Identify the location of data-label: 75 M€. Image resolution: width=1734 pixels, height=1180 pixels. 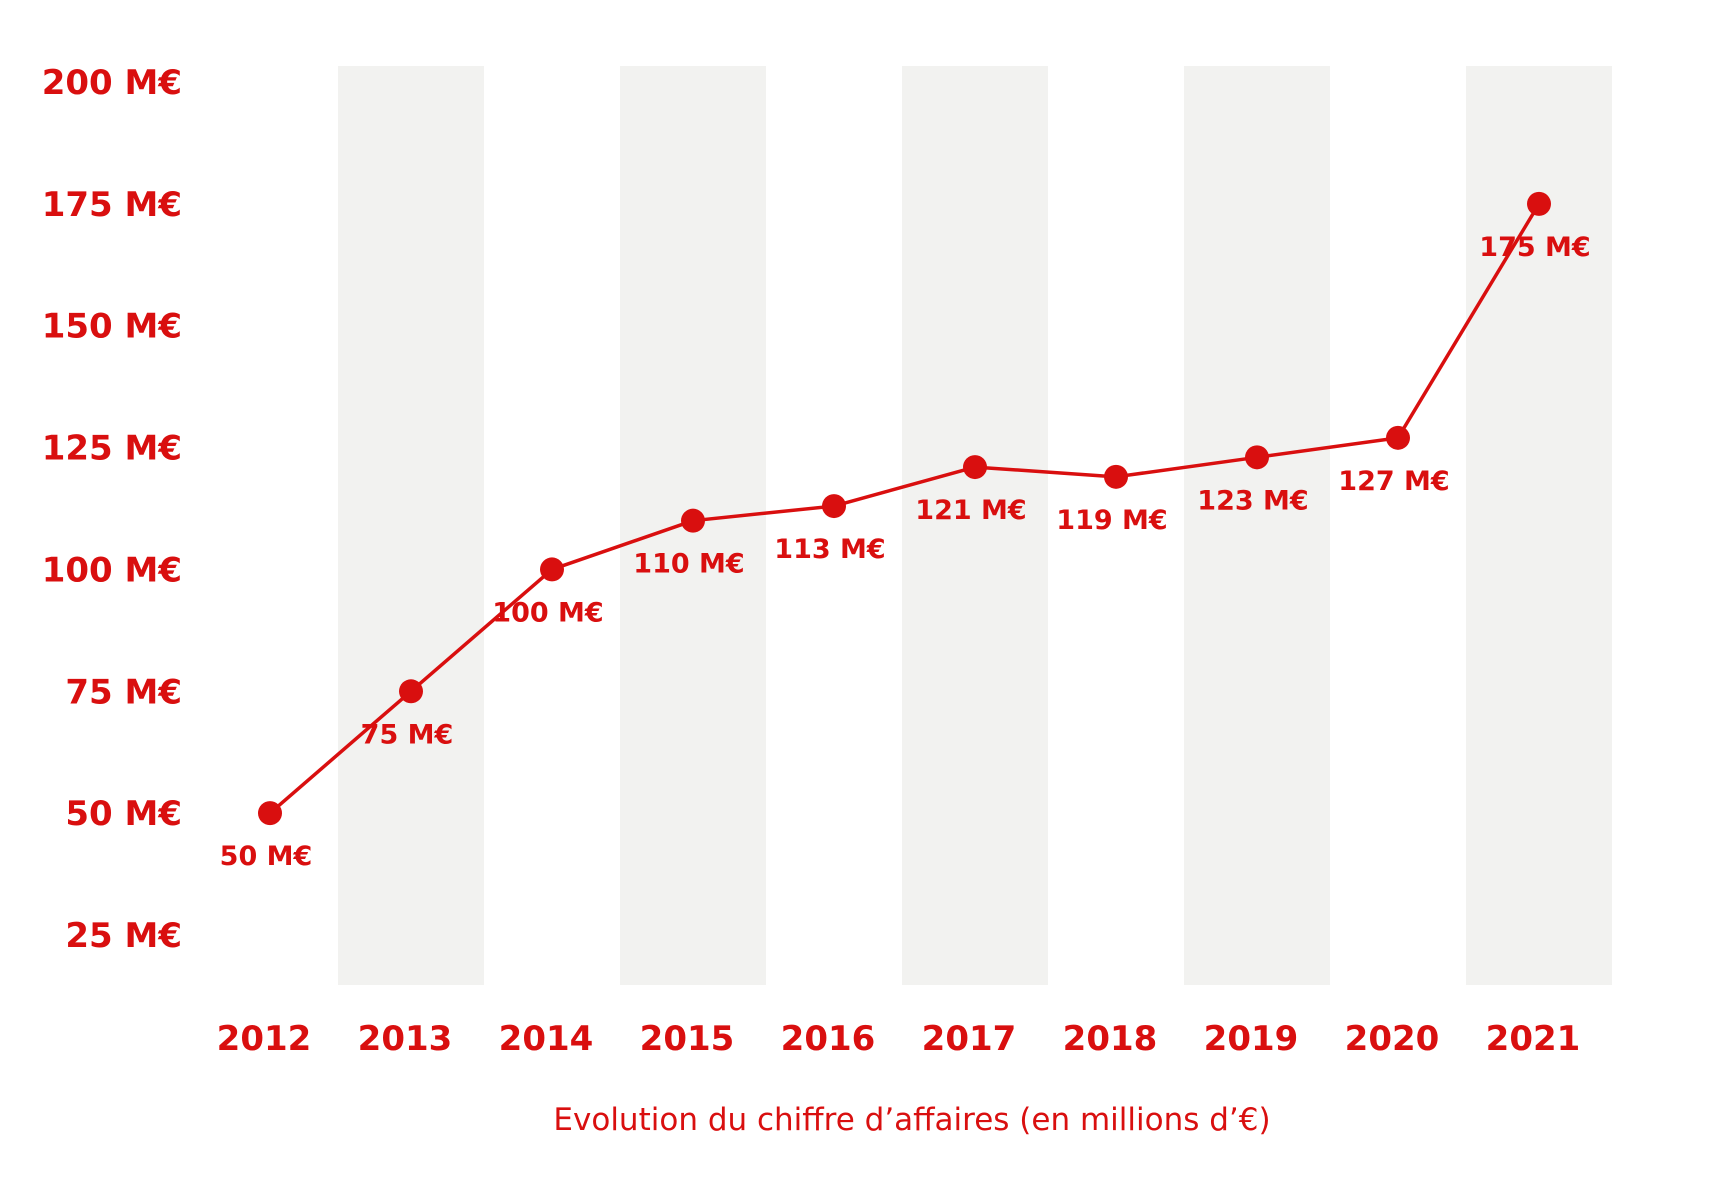
(407, 734).